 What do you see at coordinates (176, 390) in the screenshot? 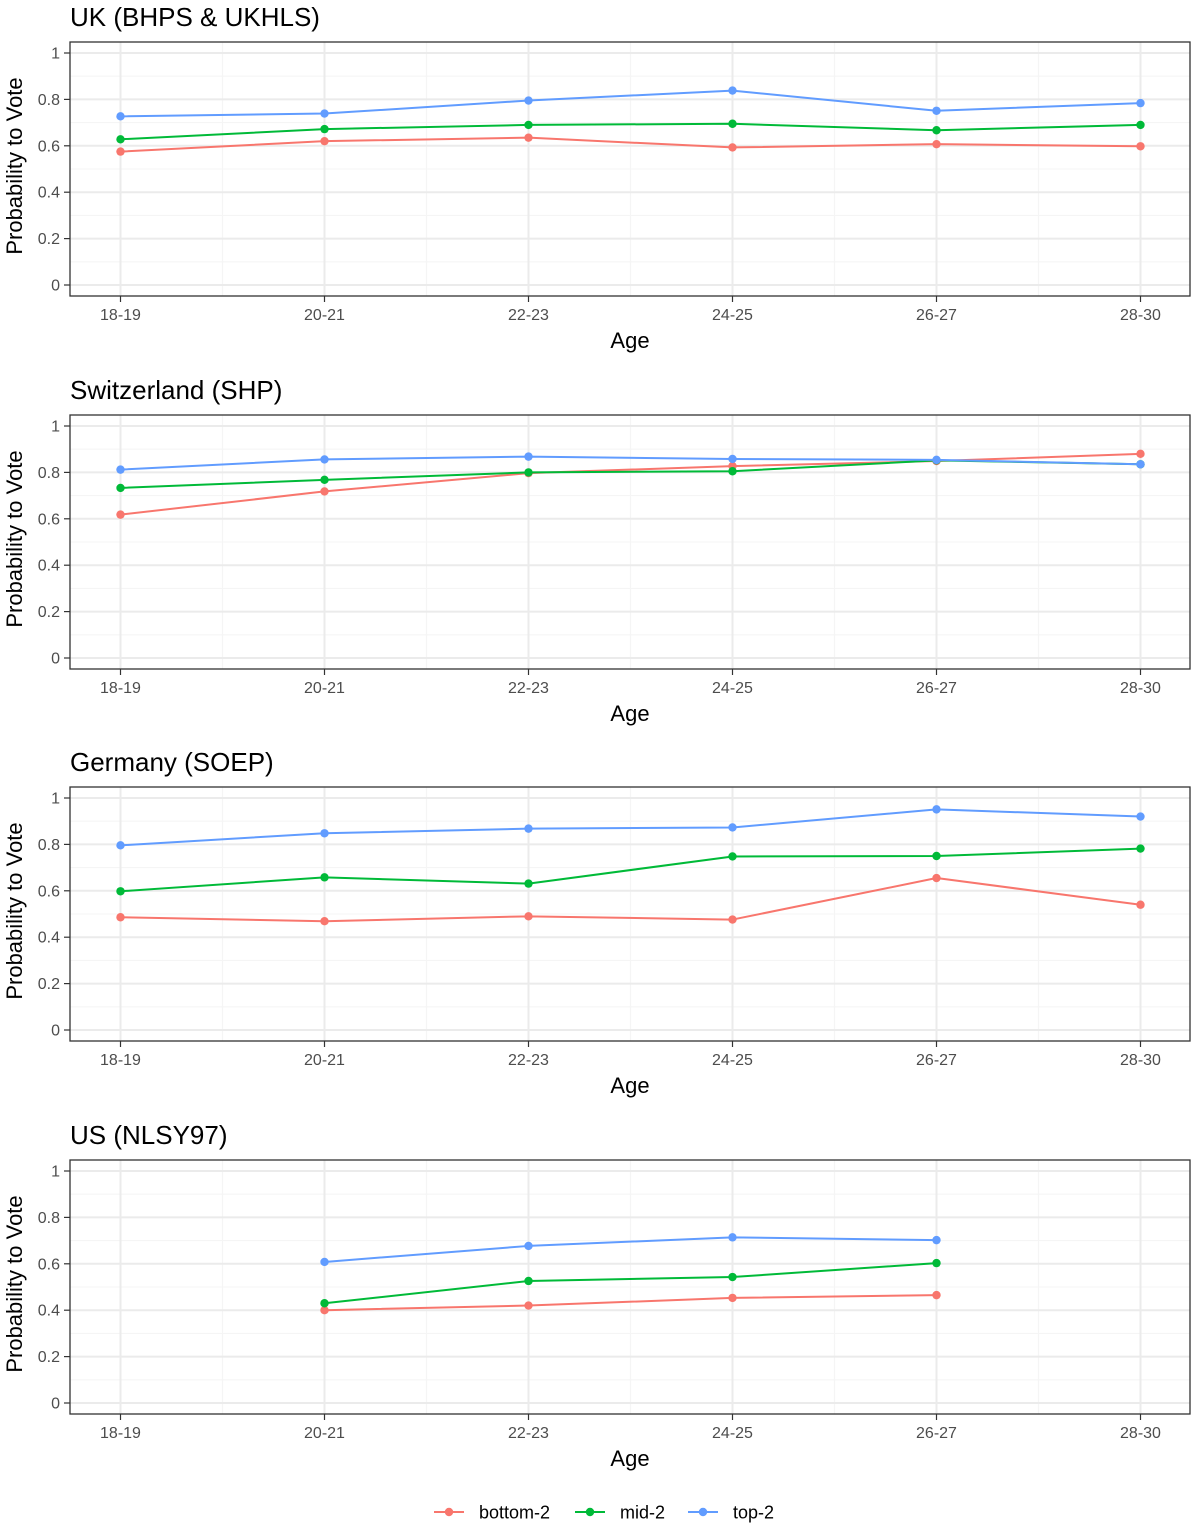
I see `panel-title: Switzerland (SHP)` at bounding box center [176, 390].